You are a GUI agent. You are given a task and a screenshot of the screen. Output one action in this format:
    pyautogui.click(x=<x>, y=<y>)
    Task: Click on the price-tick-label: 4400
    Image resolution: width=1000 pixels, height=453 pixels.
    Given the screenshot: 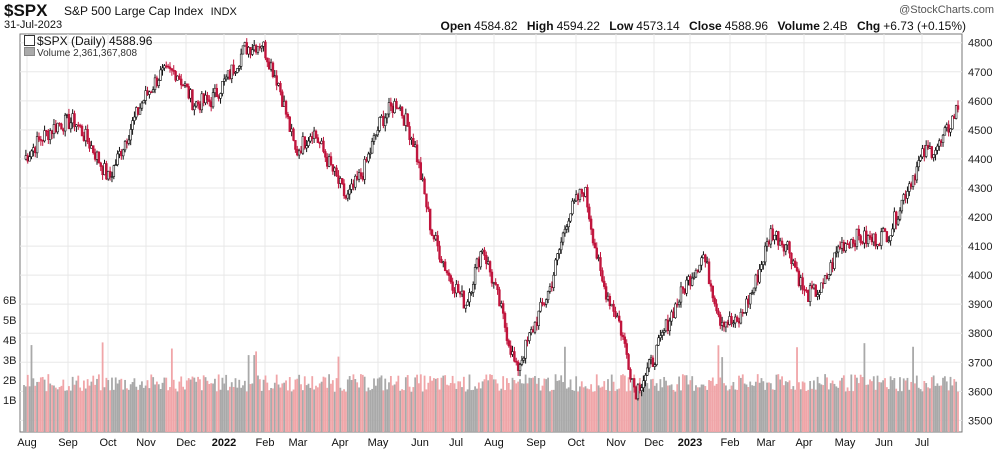 What is the action you would take?
    pyautogui.click(x=980, y=160)
    